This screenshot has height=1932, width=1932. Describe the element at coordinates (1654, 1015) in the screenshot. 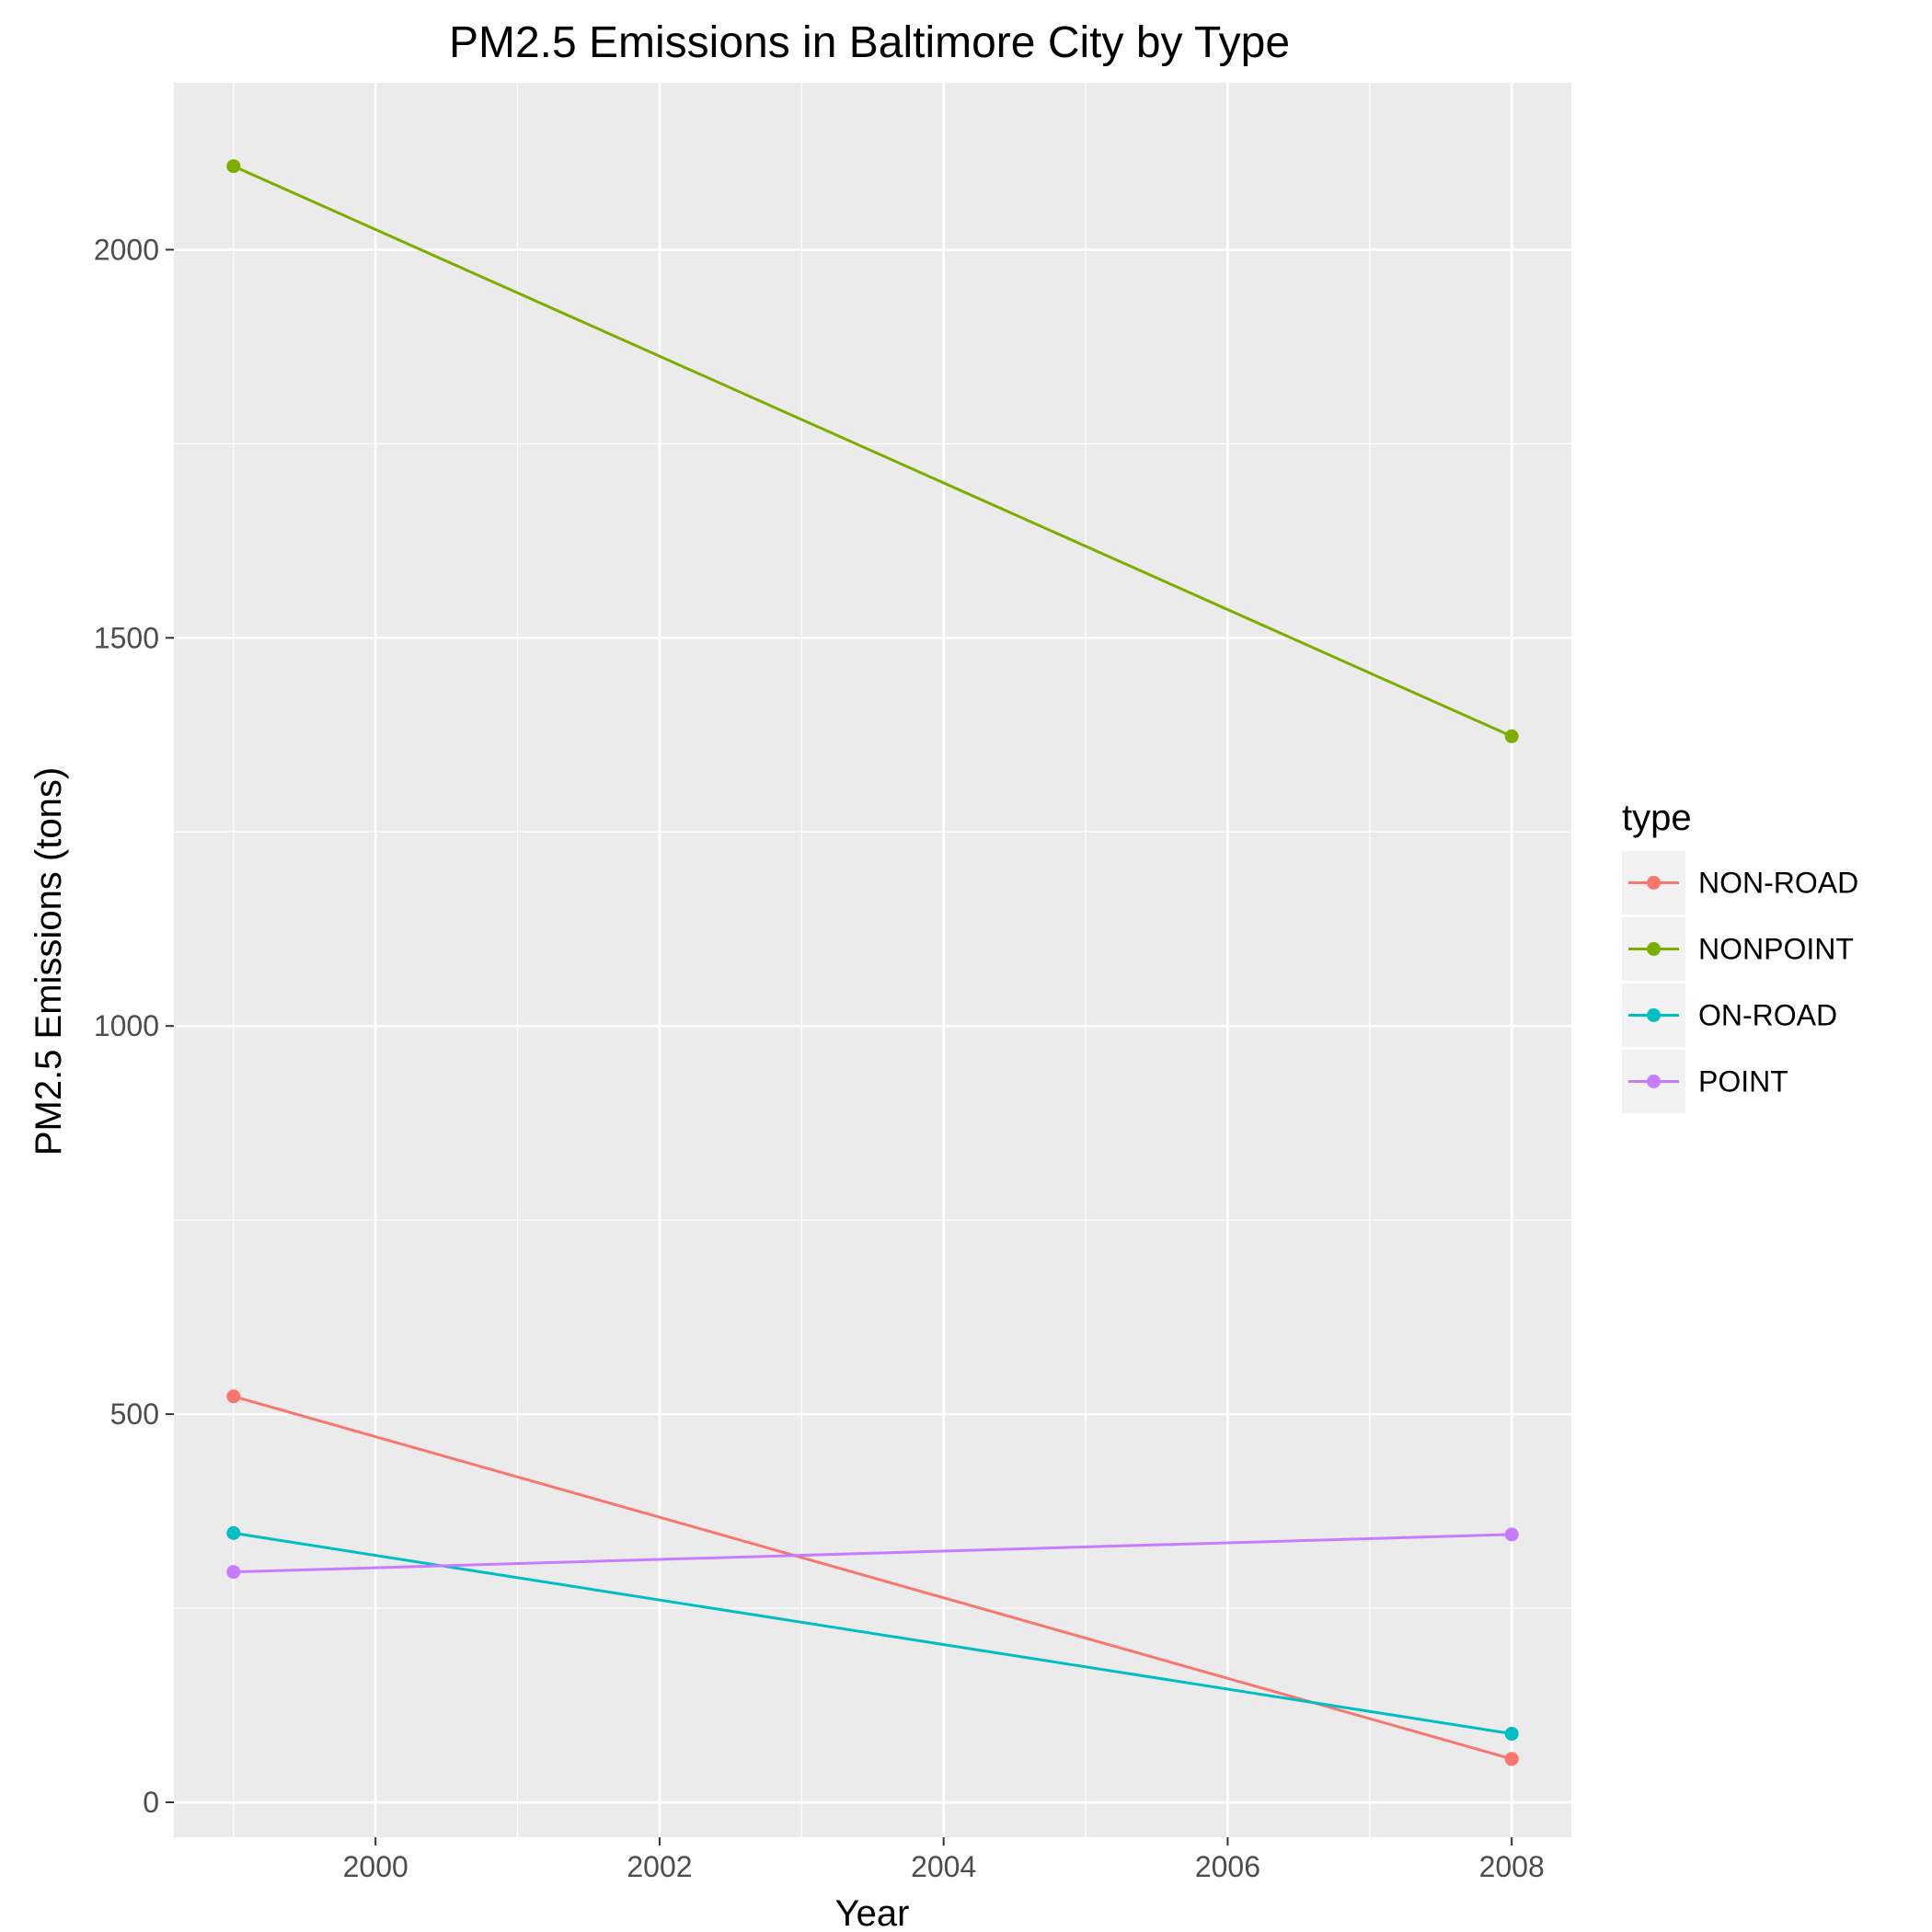

I see `legend-key-point-on-road` at that location.